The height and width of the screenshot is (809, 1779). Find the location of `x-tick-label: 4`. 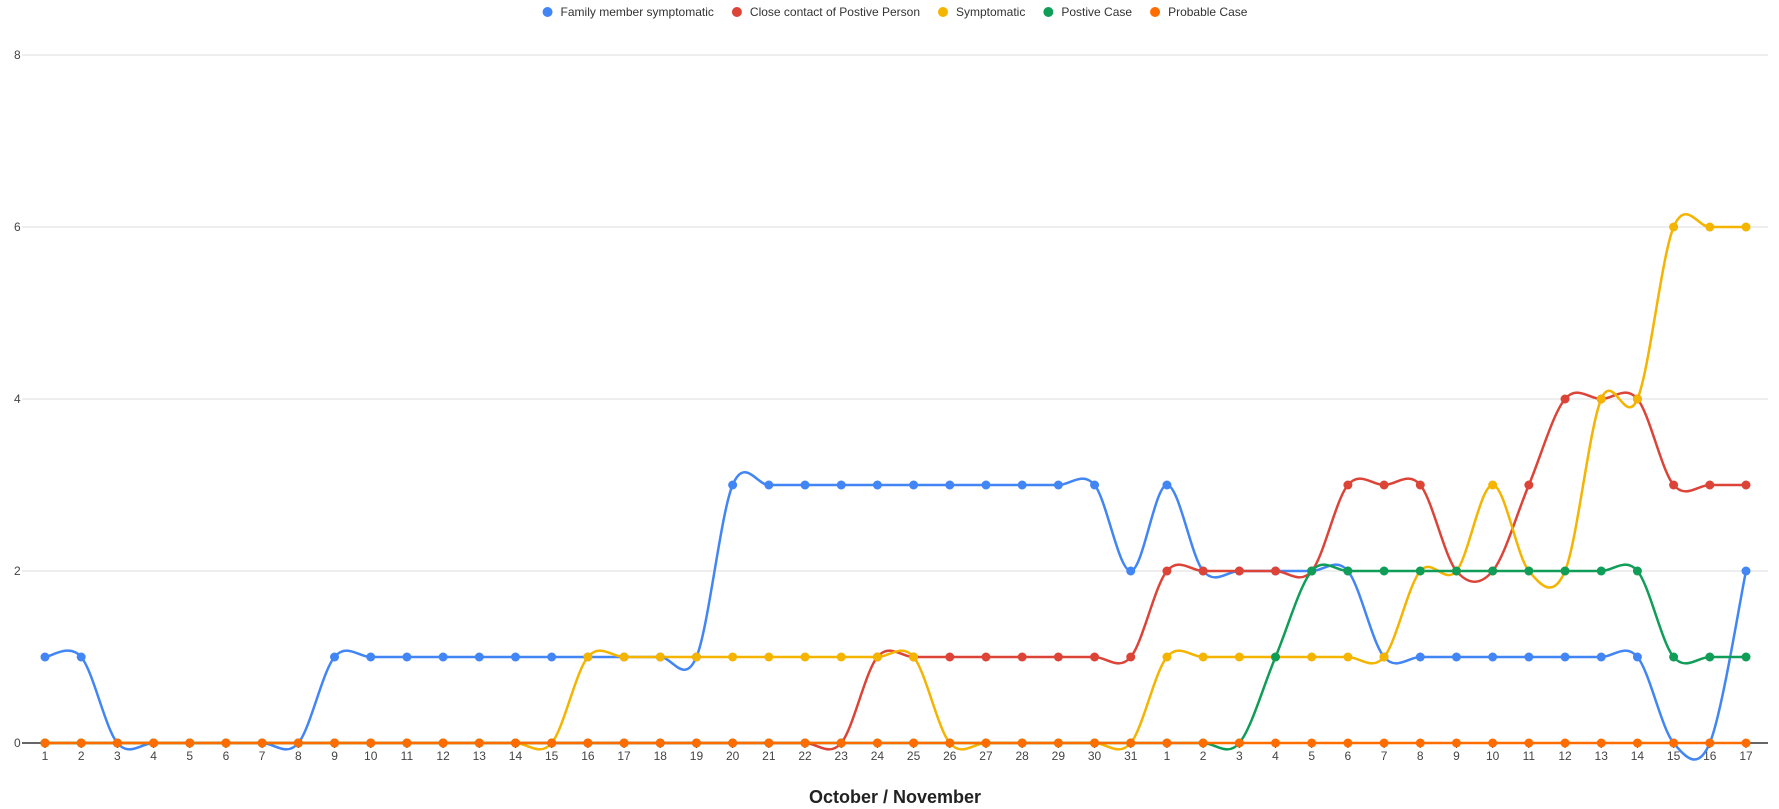

x-tick-label: 4 is located at coordinates (153, 756).